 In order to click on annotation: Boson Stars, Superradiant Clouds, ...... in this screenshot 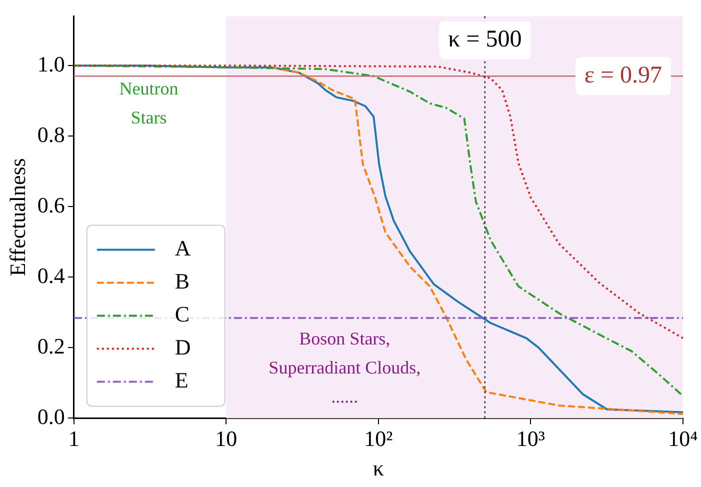, I will do `click(344, 367)`.